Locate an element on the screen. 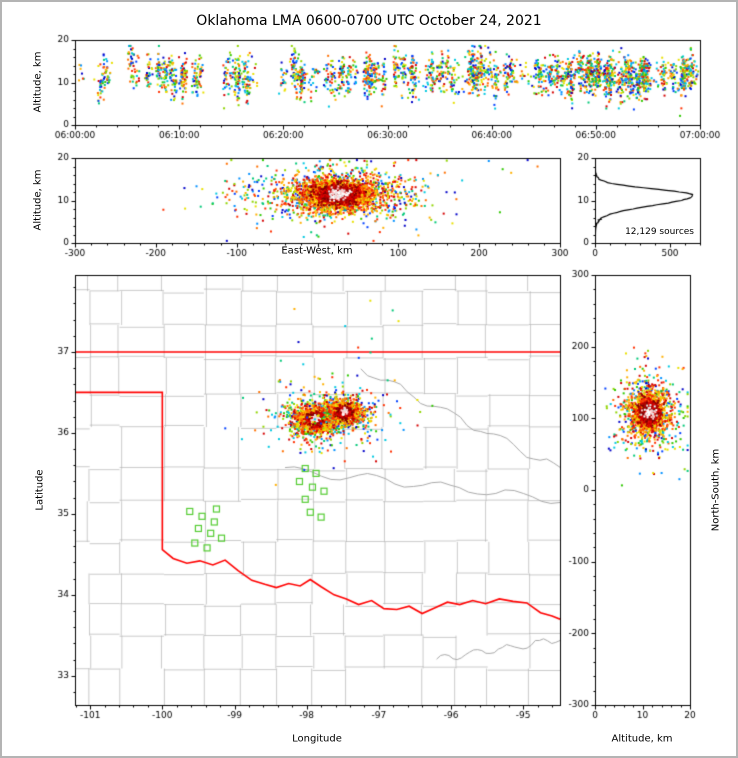  time-height-ylabel: Altitude, km is located at coordinates (38, 82).